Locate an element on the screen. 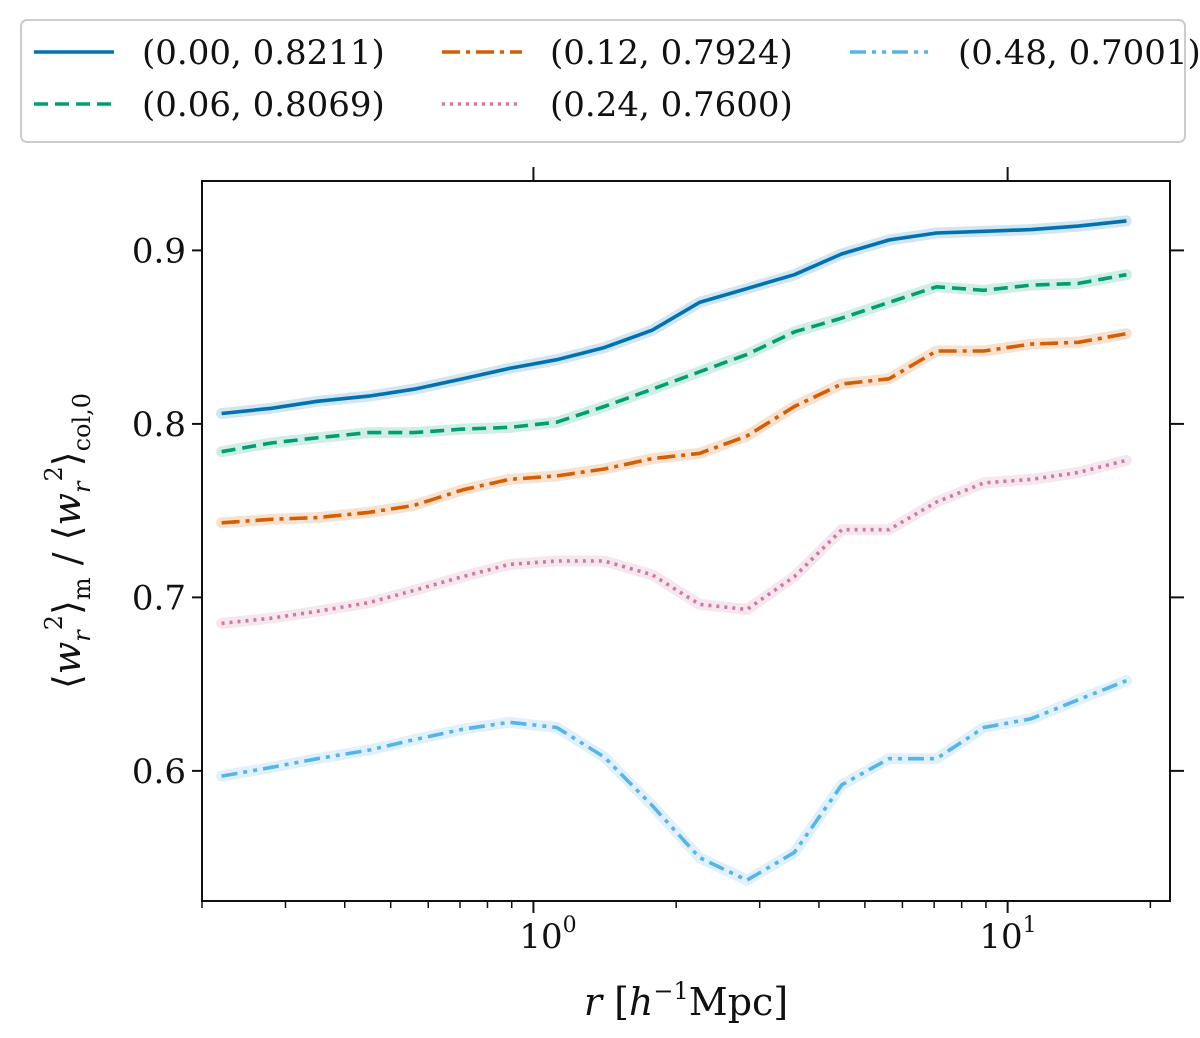  y-tick-label: 0.8 is located at coordinates (159, 425).